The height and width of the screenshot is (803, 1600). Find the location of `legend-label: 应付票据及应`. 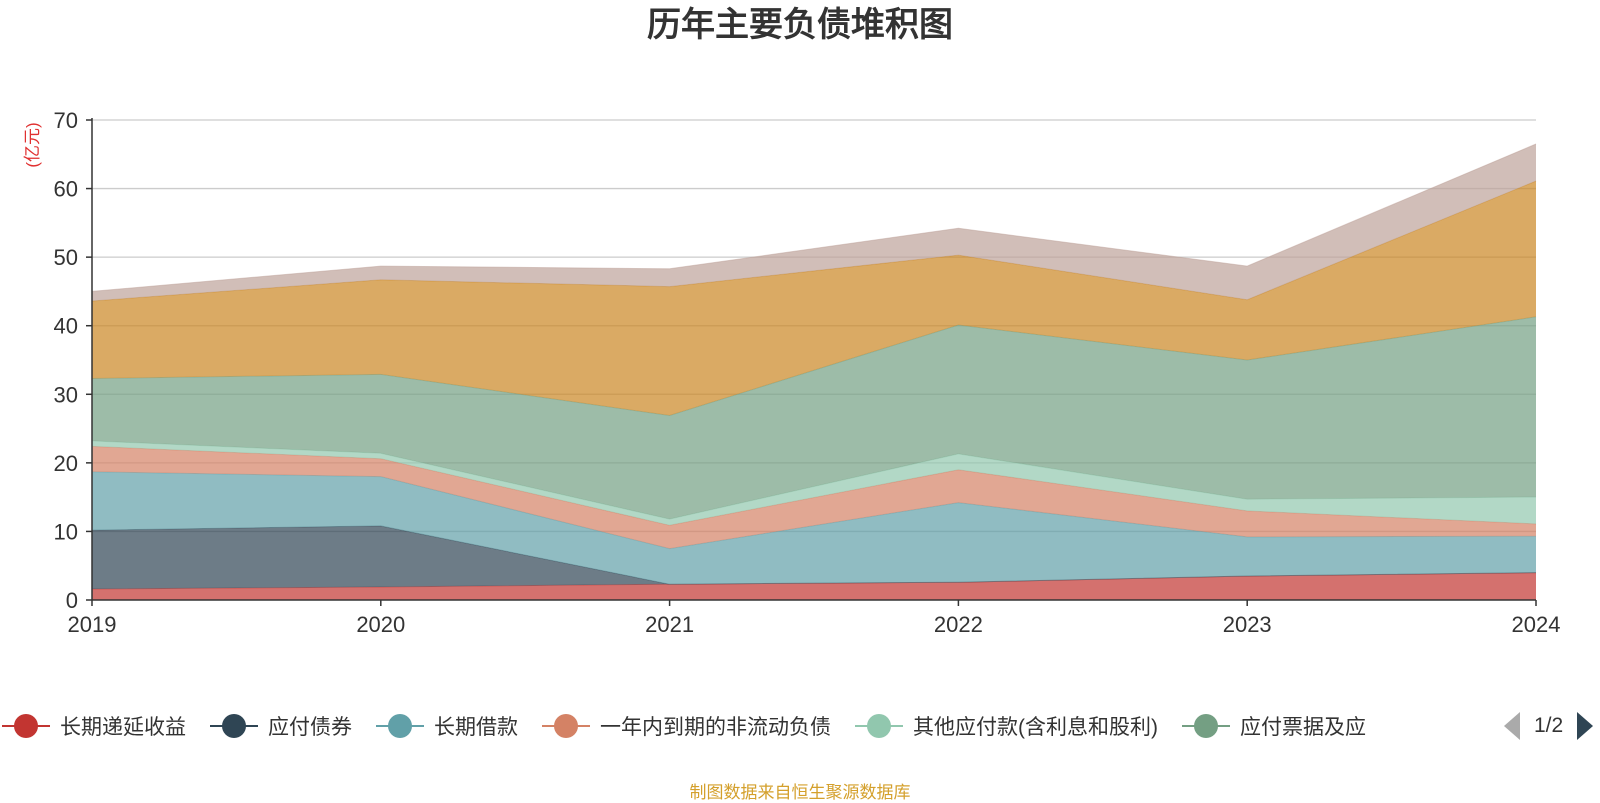

legend-label: 应付票据及应 is located at coordinates (1303, 727).